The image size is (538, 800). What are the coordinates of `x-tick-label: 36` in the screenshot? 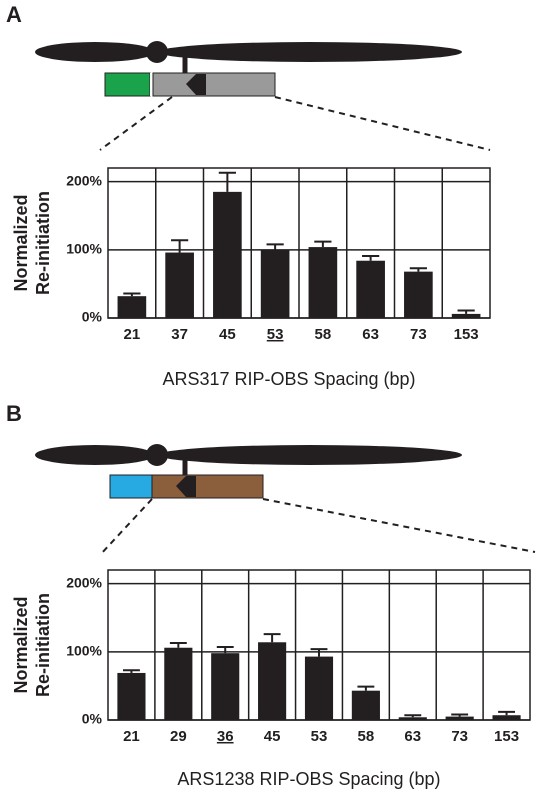 It's located at (225, 736).